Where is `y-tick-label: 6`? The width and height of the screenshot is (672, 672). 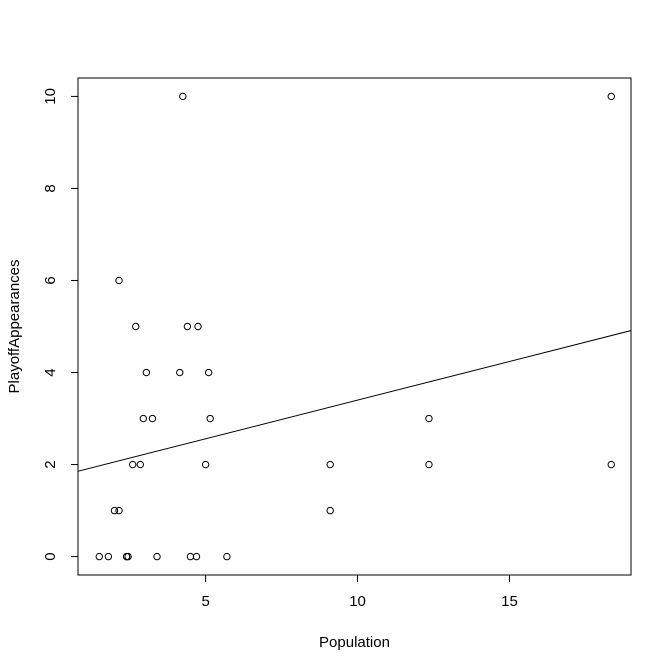 y-tick-label: 6 is located at coordinates (50, 280).